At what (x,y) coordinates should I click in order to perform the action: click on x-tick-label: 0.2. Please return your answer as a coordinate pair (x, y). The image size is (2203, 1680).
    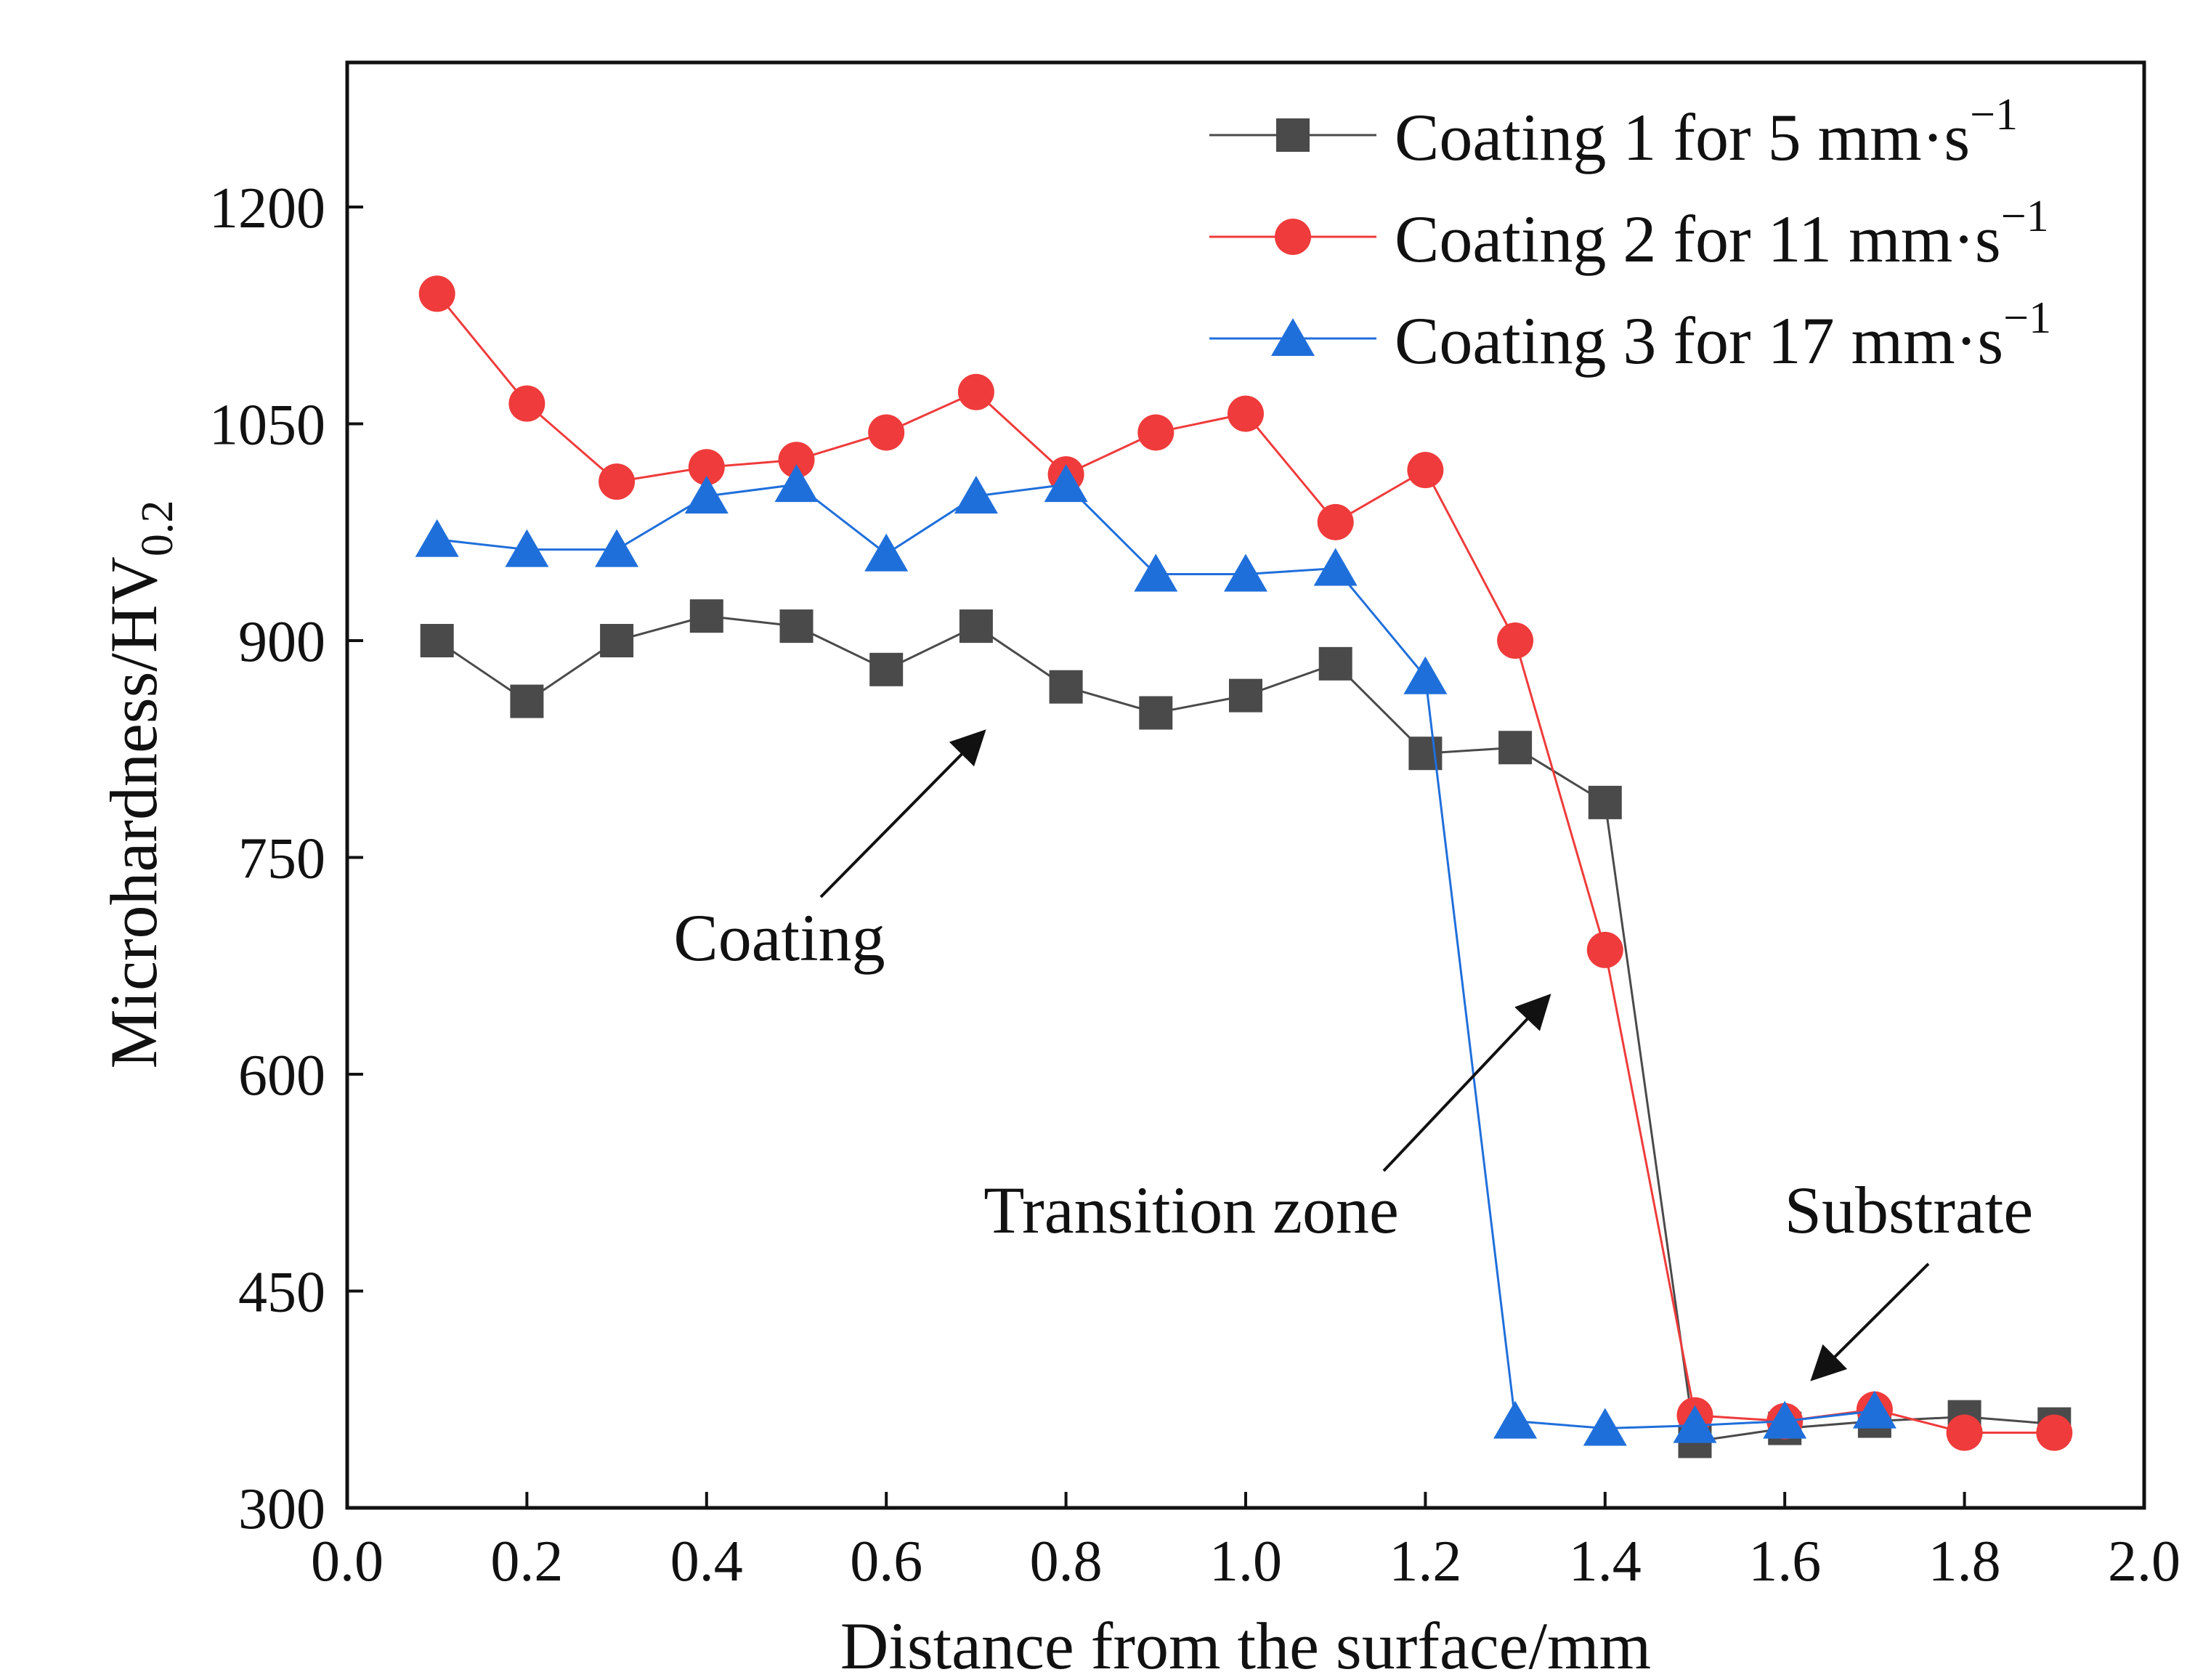
    Looking at the image, I should click on (527, 1562).